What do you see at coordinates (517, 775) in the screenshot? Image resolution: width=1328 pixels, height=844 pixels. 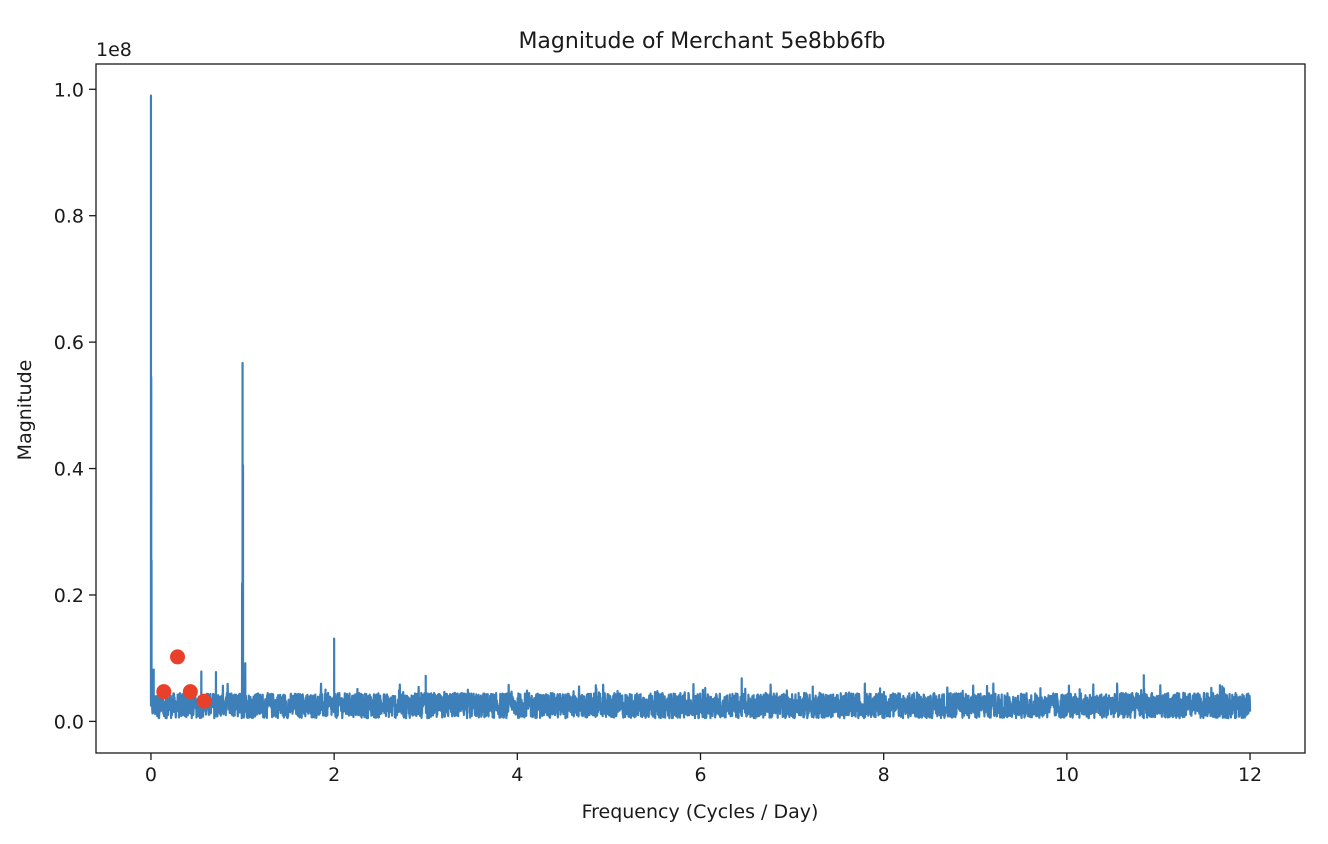 I see `x-tick-label: 4` at bounding box center [517, 775].